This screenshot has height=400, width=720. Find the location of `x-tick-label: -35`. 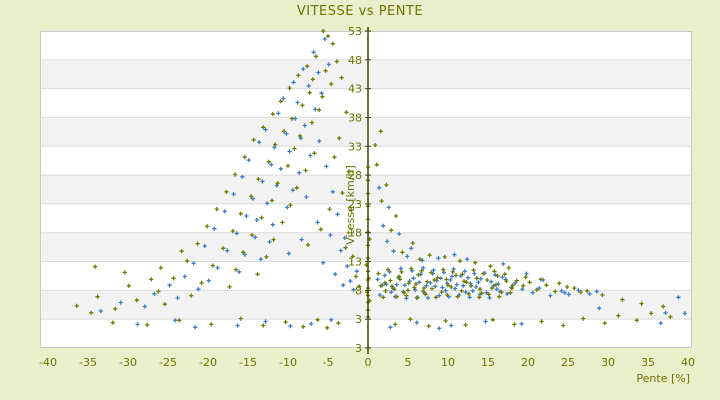

x-tick-label: -35 is located at coordinates (88, 362).